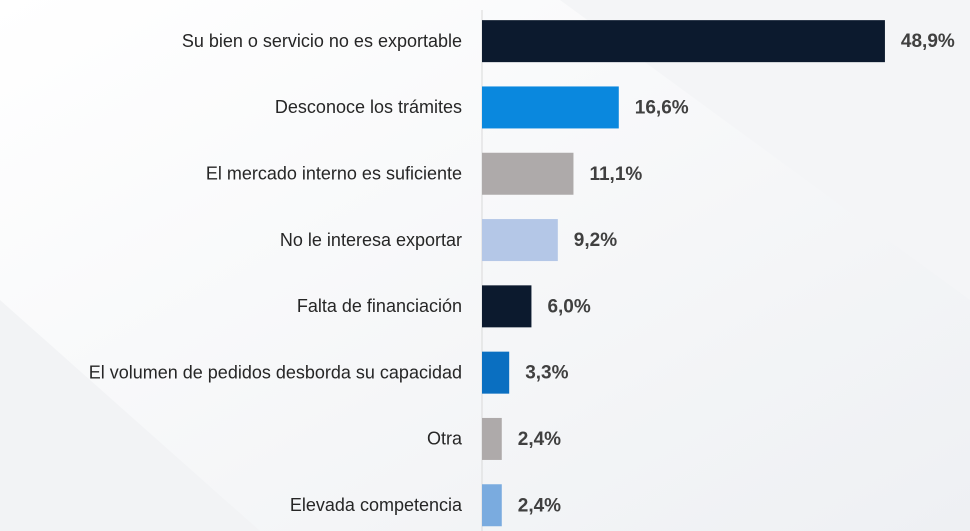 The height and width of the screenshot is (531, 970). What do you see at coordinates (334, 174) in the screenshot?
I see `category-label: El mercado interno es suficiente` at bounding box center [334, 174].